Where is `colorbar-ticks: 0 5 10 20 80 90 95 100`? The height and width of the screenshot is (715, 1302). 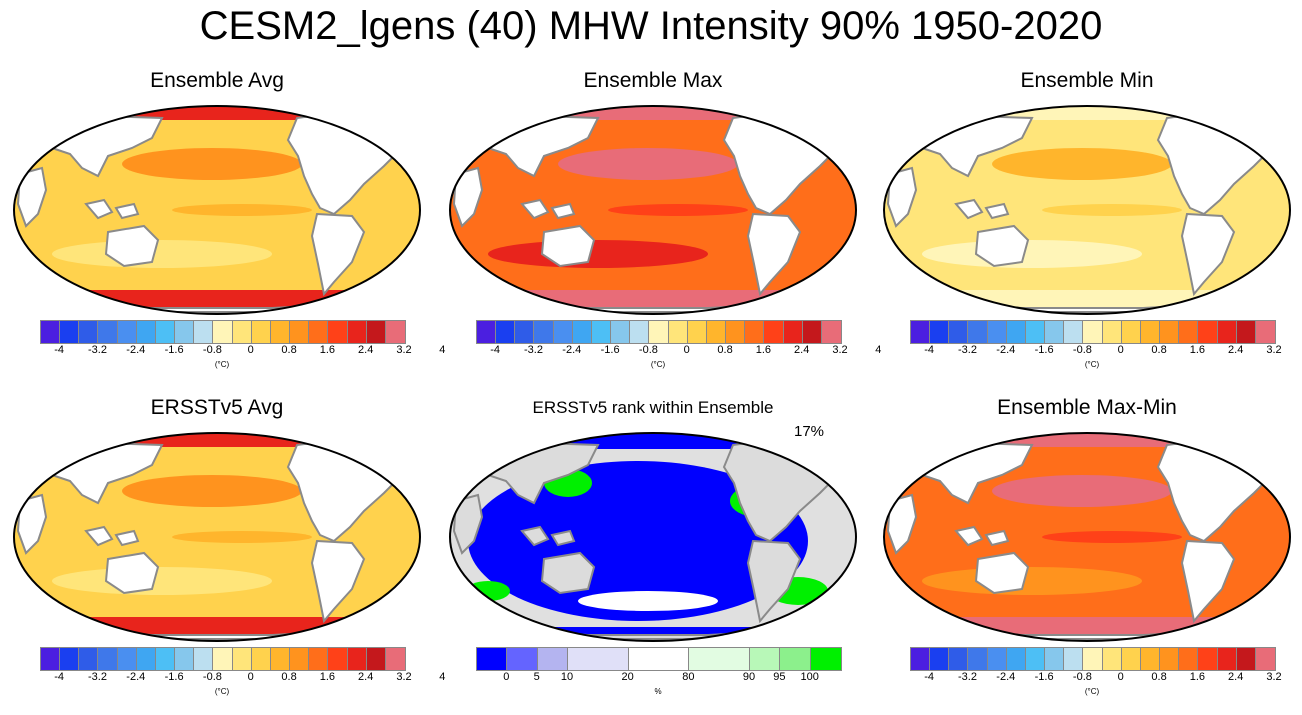
colorbar-ticks: 0 5 10 20 80 90 95 100 is located at coordinates (658, 679).